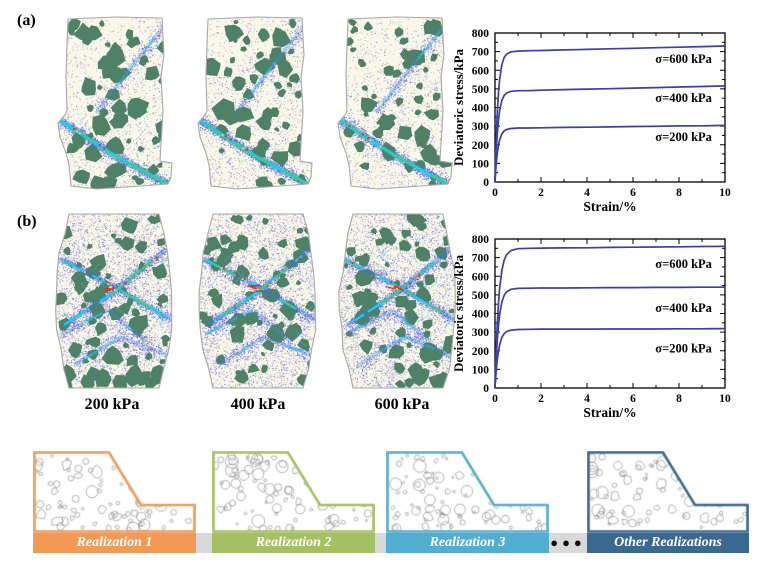  What do you see at coordinates (26, 20) in the screenshot?
I see `panel-a-label: (a)` at bounding box center [26, 20].